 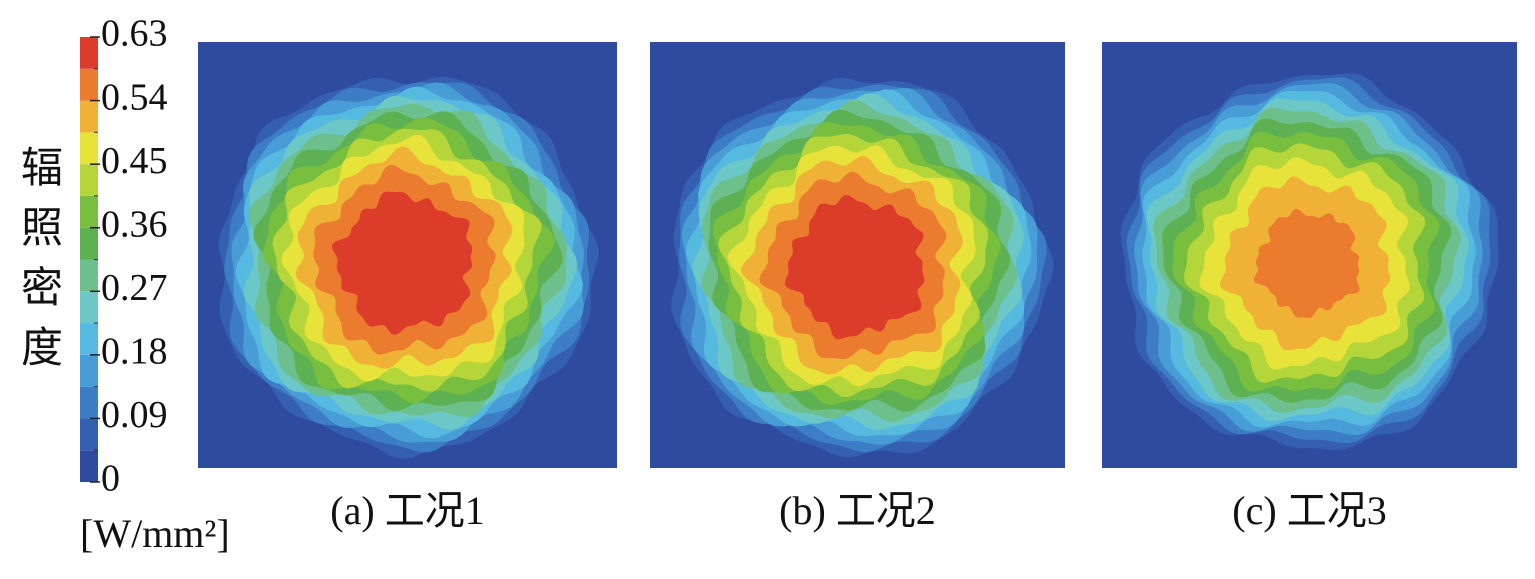 What do you see at coordinates (134, 224) in the screenshot?
I see `colorbar-tick-label: 0.36` at bounding box center [134, 224].